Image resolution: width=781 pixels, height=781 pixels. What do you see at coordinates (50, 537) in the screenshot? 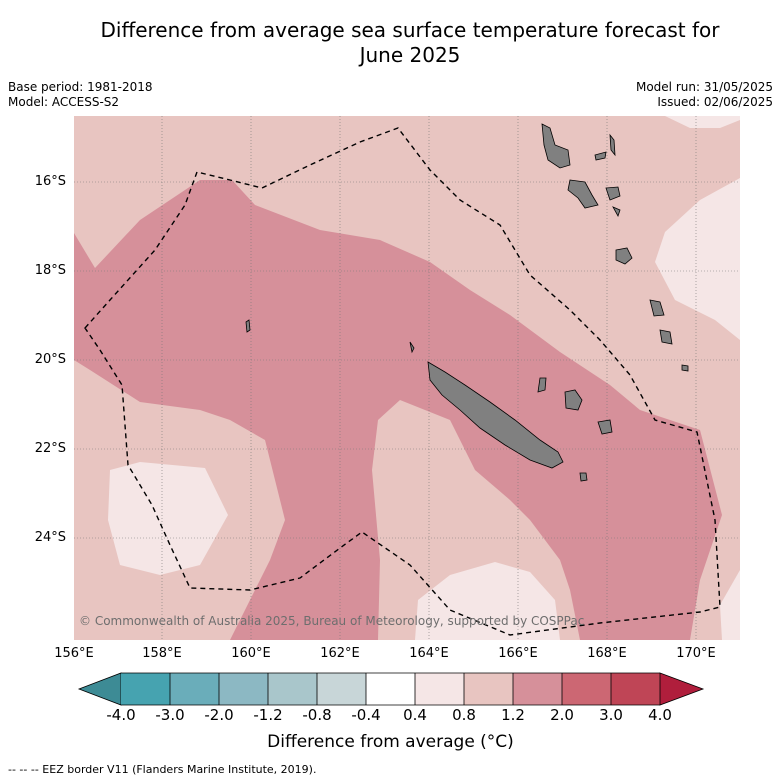
I see `lat-label-24s: 24°S` at bounding box center [50, 537].